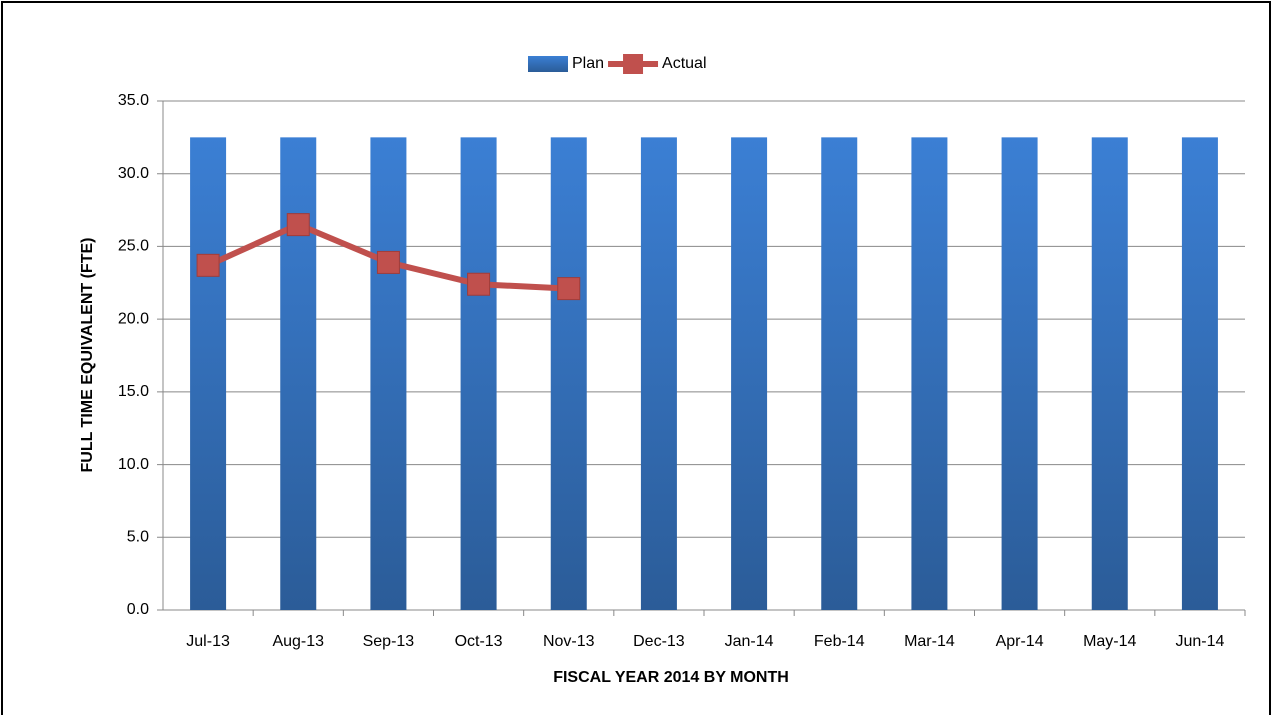 This screenshot has width=1272, height=715. What do you see at coordinates (671, 677) in the screenshot?
I see `x-axis-title: FISCAL YEAR 2014 BY MONTH` at bounding box center [671, 677].